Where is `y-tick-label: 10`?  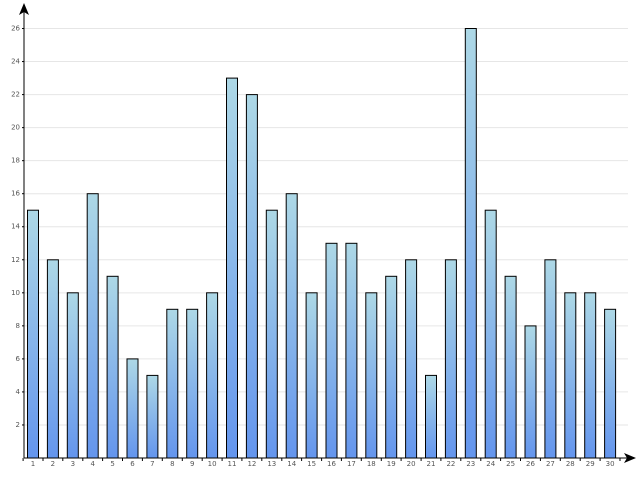 y-tick-label: 10 is located at coordinates (15, 293).